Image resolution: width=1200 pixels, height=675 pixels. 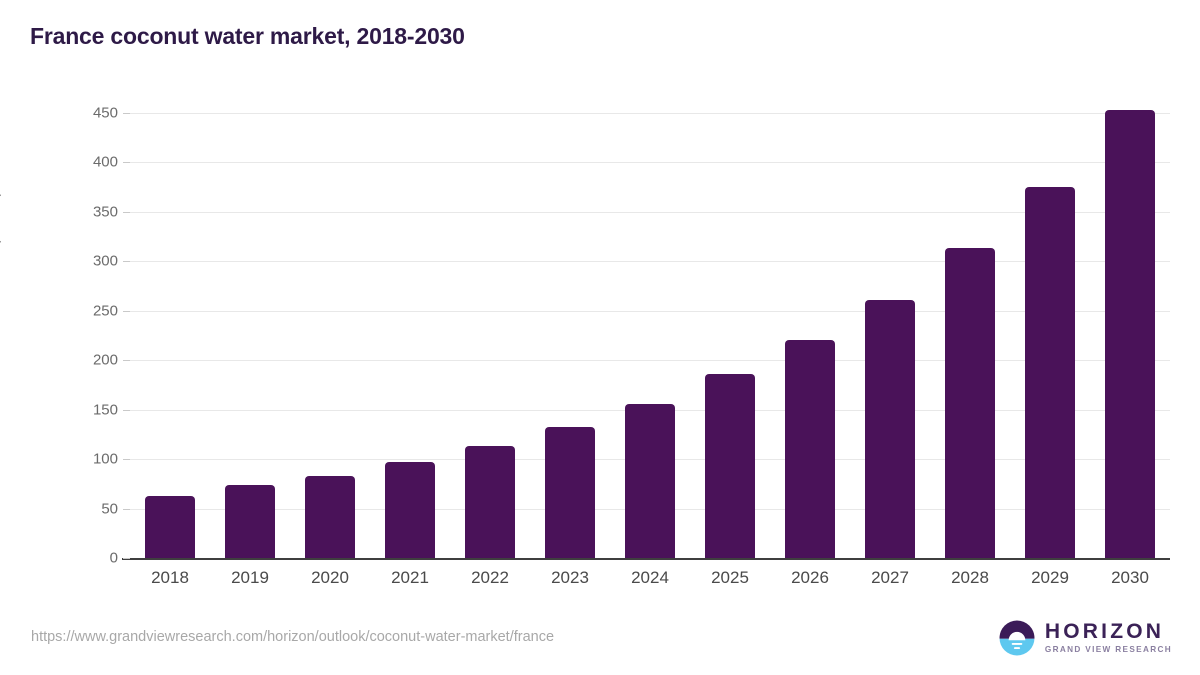 I want to click on y-axis-tick-label: 50, so click(x=109, y=509).